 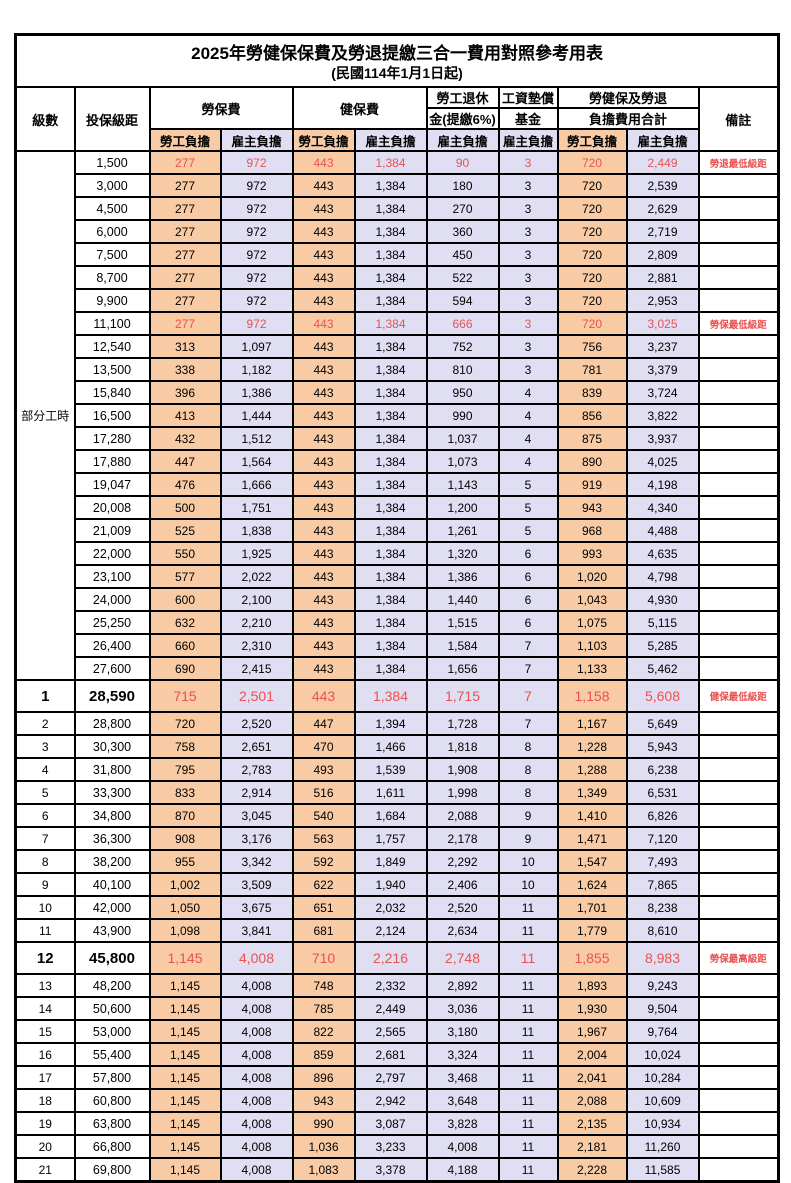 What do you see at coordinates (185, 645) in the screenshot?
I see `cell-labor-employee: 660` at bounding box center [185, 645].